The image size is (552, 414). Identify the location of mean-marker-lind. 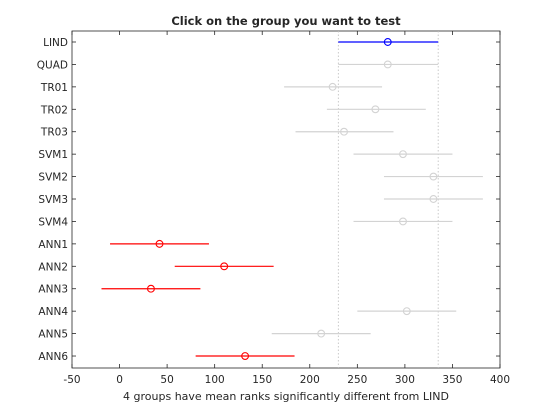
(387, 42).